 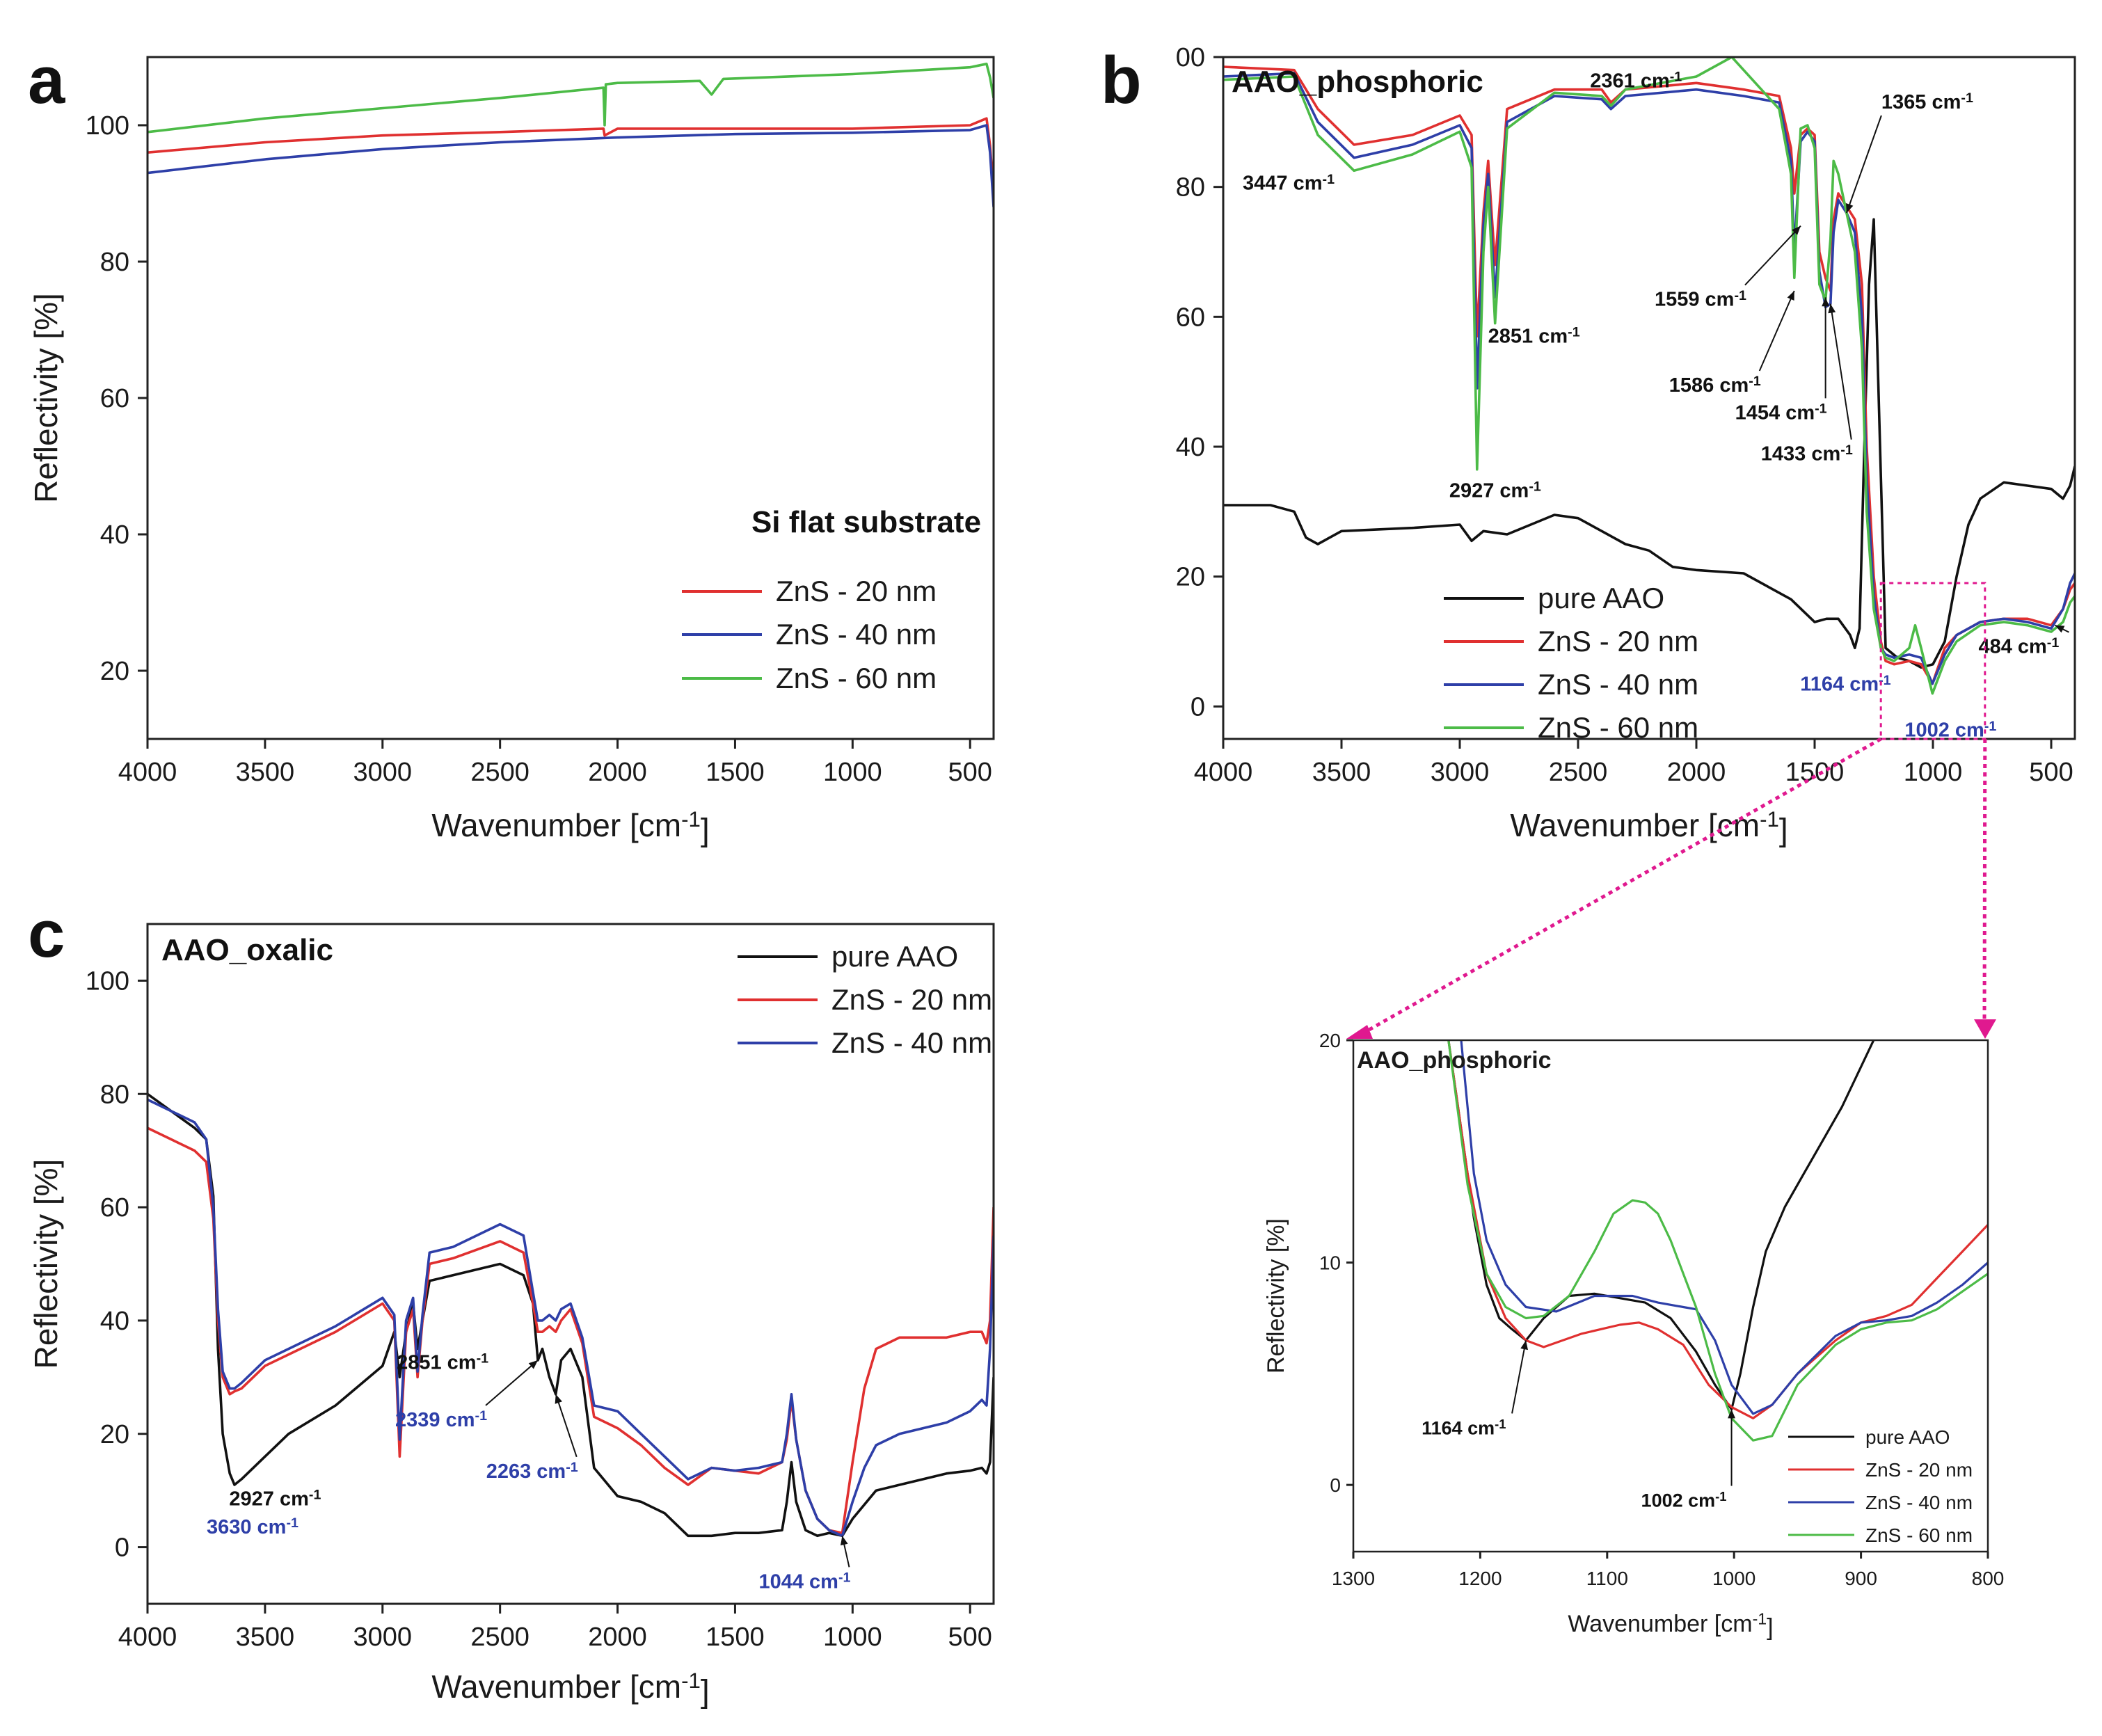 What do you see at coordinates (115, 399) in the screenshot?
I see `y-tick-label-a-2: 60` at bounding box center [115, 399].